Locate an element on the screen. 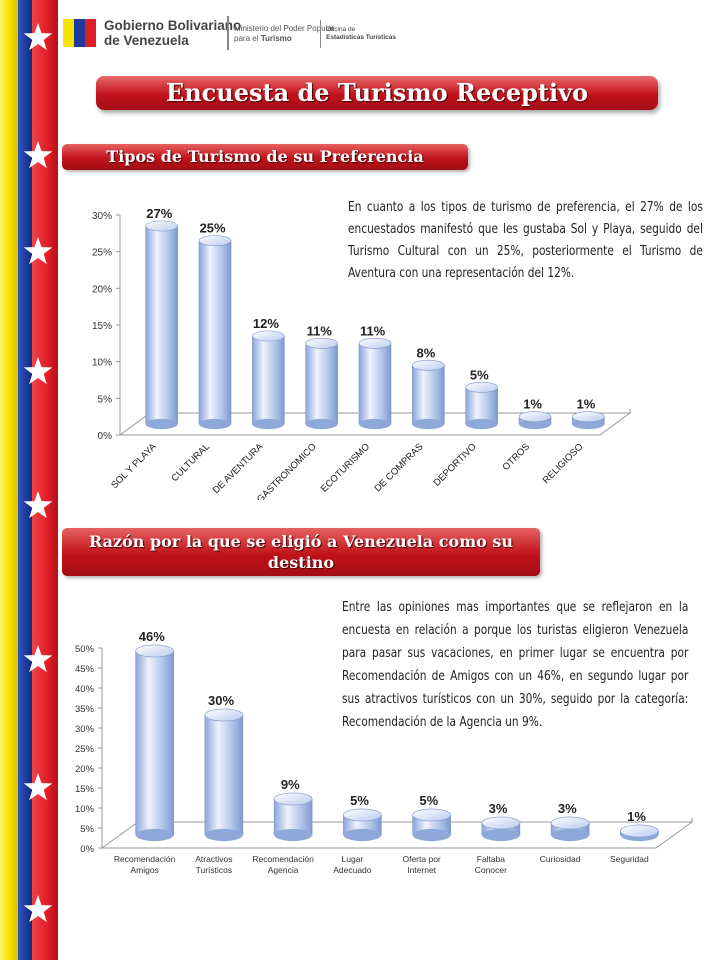 The image size is (720, 960). category-label: Adecuado is located at coordinates (352, 870).